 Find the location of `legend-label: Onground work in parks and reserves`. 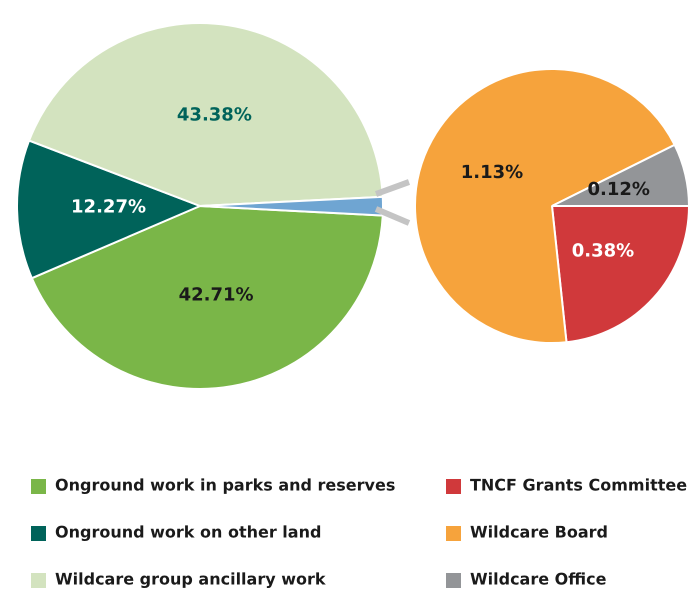

legend-label: Onground work in parks and reserves is located at coordinates (225, 485).